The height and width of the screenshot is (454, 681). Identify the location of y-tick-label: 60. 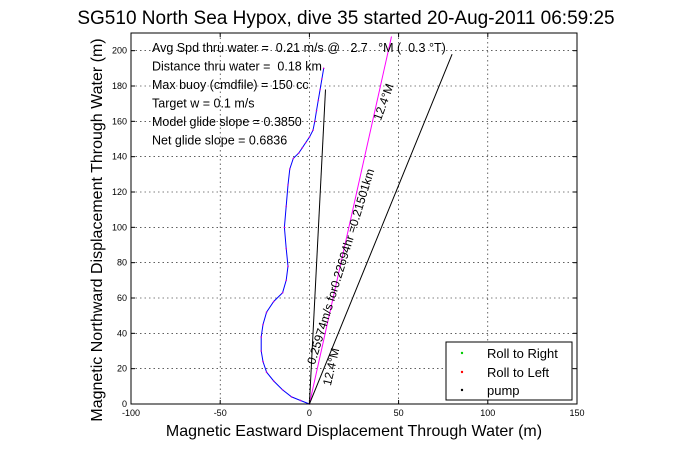
(122, 298).